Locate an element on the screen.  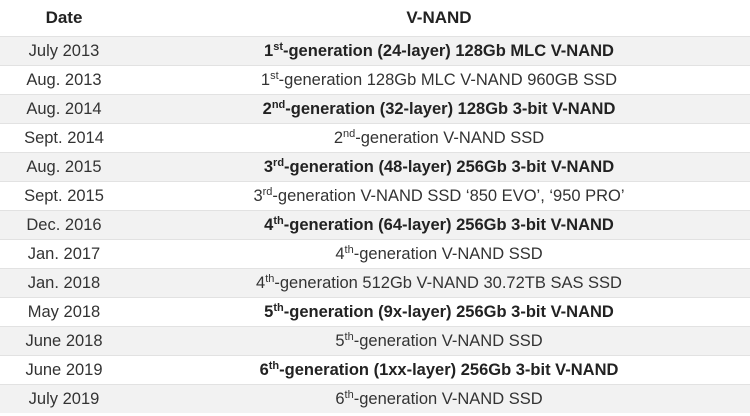
header-row: Date V-NAND is located at coordinates (375, 18).